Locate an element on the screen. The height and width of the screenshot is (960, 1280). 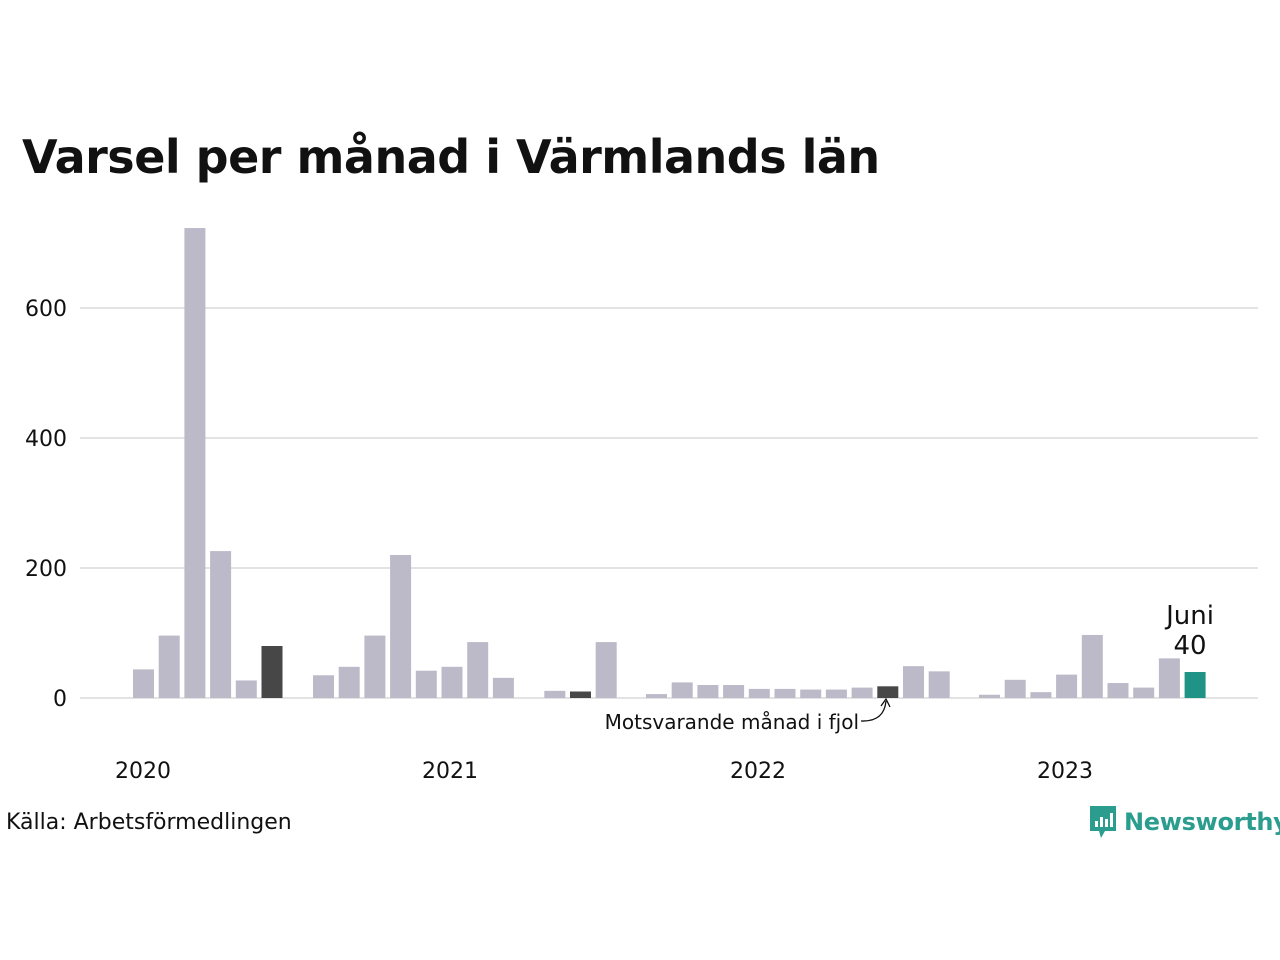
x-axis-year-labels: 2020 2021 2022 2023 is located at coordinates (604, 771).